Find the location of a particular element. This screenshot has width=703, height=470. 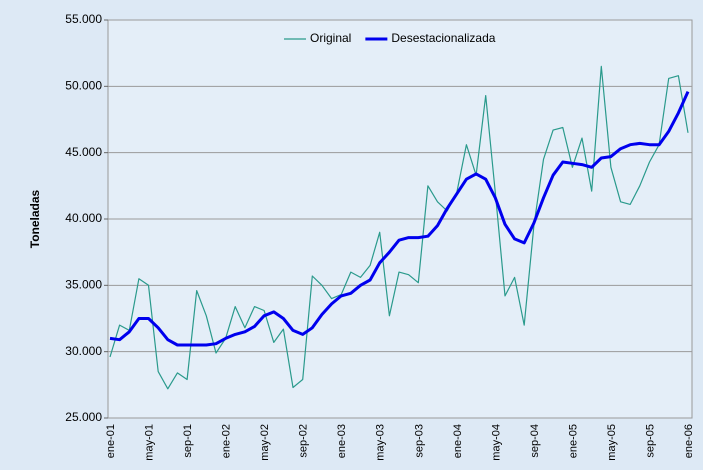

y-tick-label: 40.000 is located at coordinates (83, 218).